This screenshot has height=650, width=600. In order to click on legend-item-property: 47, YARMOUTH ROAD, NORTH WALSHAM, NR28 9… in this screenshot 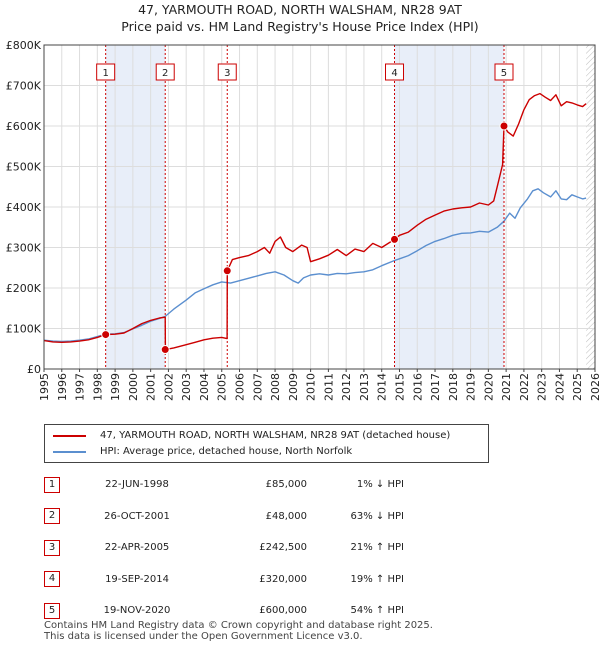, I will do `click(251, 435)`.